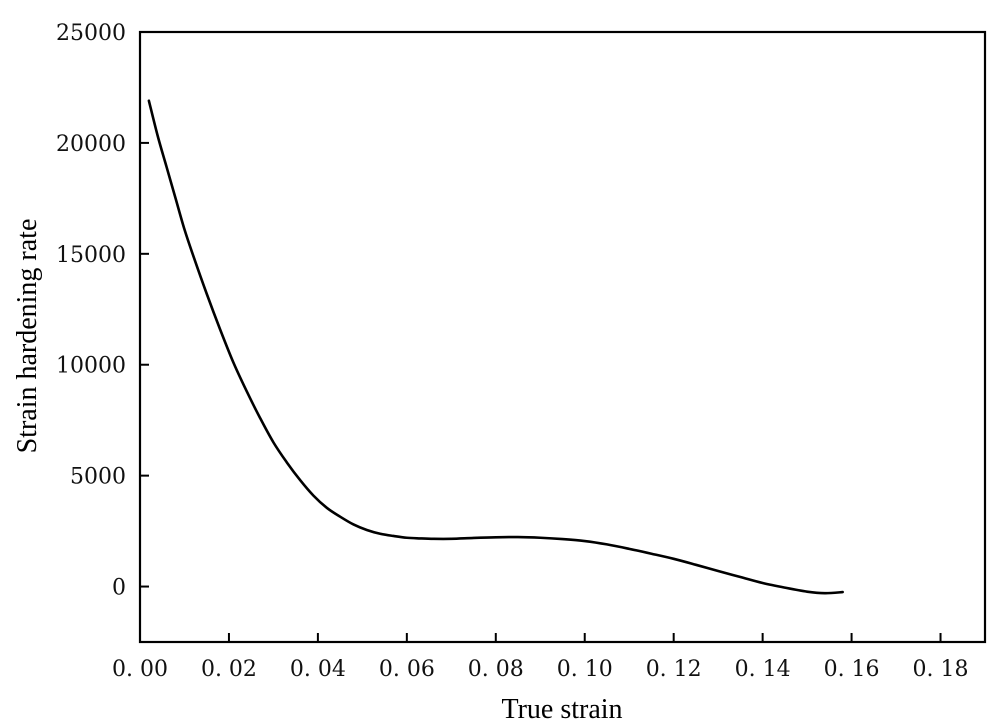 The height and width of the screenshot is (727, 1004). Describe the element at coordinates (561, 709) in the screenshot. I see `x-axis-title: True strain` at that location.